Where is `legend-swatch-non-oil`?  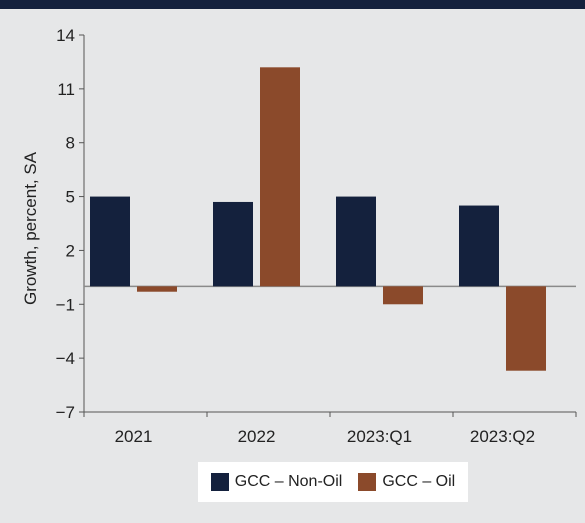
legend-swatch-non-oil is located at coordinates (219, 482).